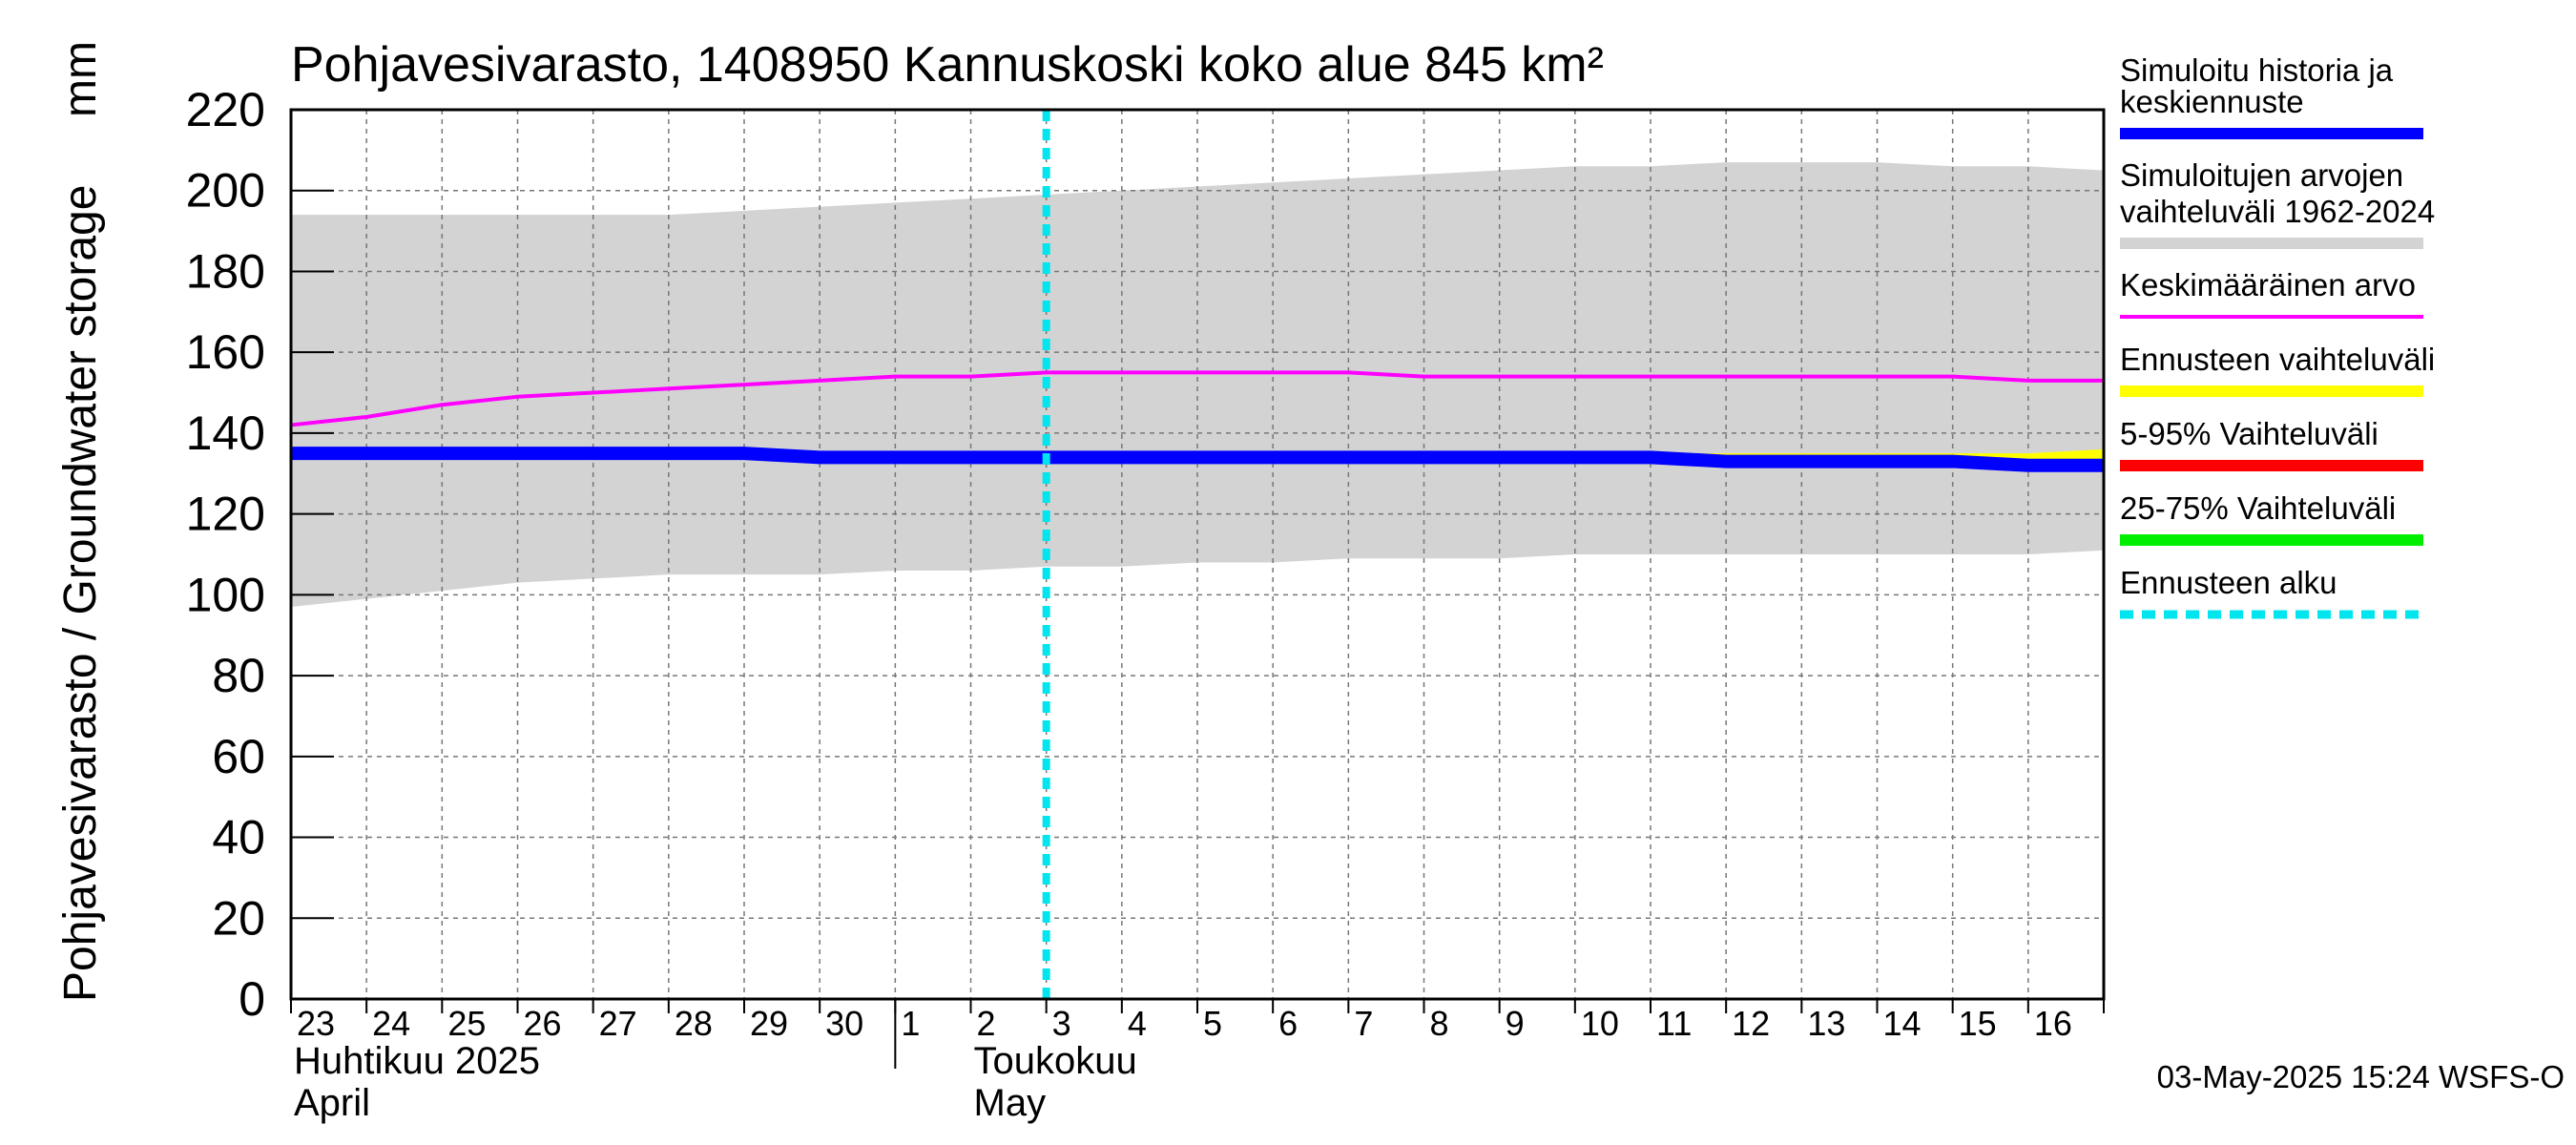 The height and width of the screenshot is (1145, 2576). I want to click on x-ticks: 23 24 25 26 27 28 29 30 1 2 3 4 5 6 7 8 9 10 11 12 13 14 15 16, so click(1197, 1034).